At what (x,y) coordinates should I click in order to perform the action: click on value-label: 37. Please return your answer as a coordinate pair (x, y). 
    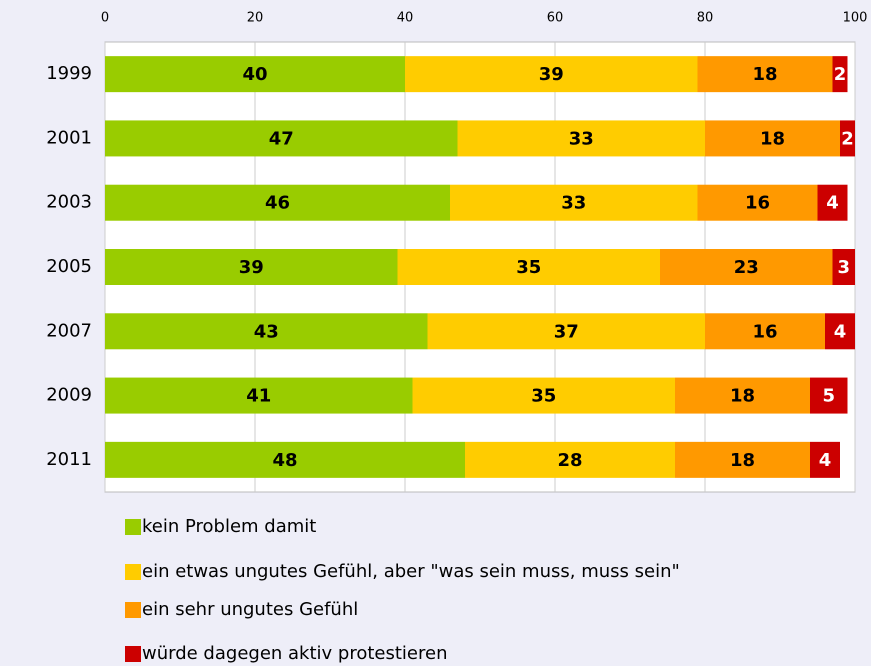
    Looking at the image, I should click on (566, 331).